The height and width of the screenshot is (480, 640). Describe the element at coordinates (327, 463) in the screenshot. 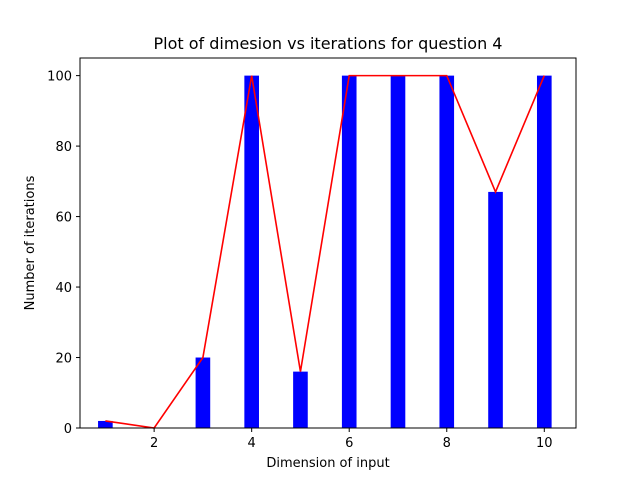

I see `x-axis-label: Dimension of input` at that location.